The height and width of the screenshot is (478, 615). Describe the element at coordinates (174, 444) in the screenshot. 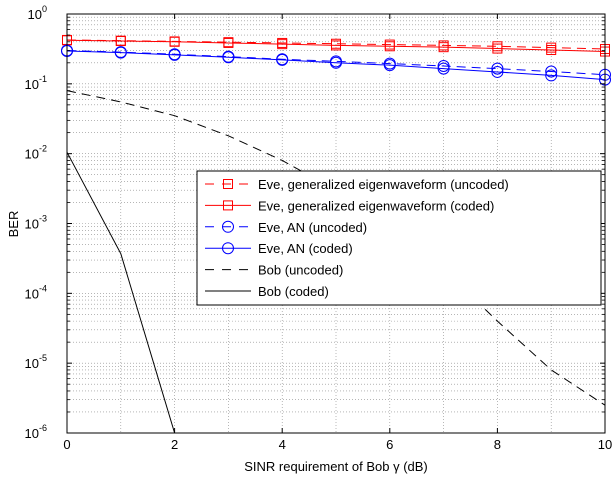

I see `x-tick-label: 2` at that location.